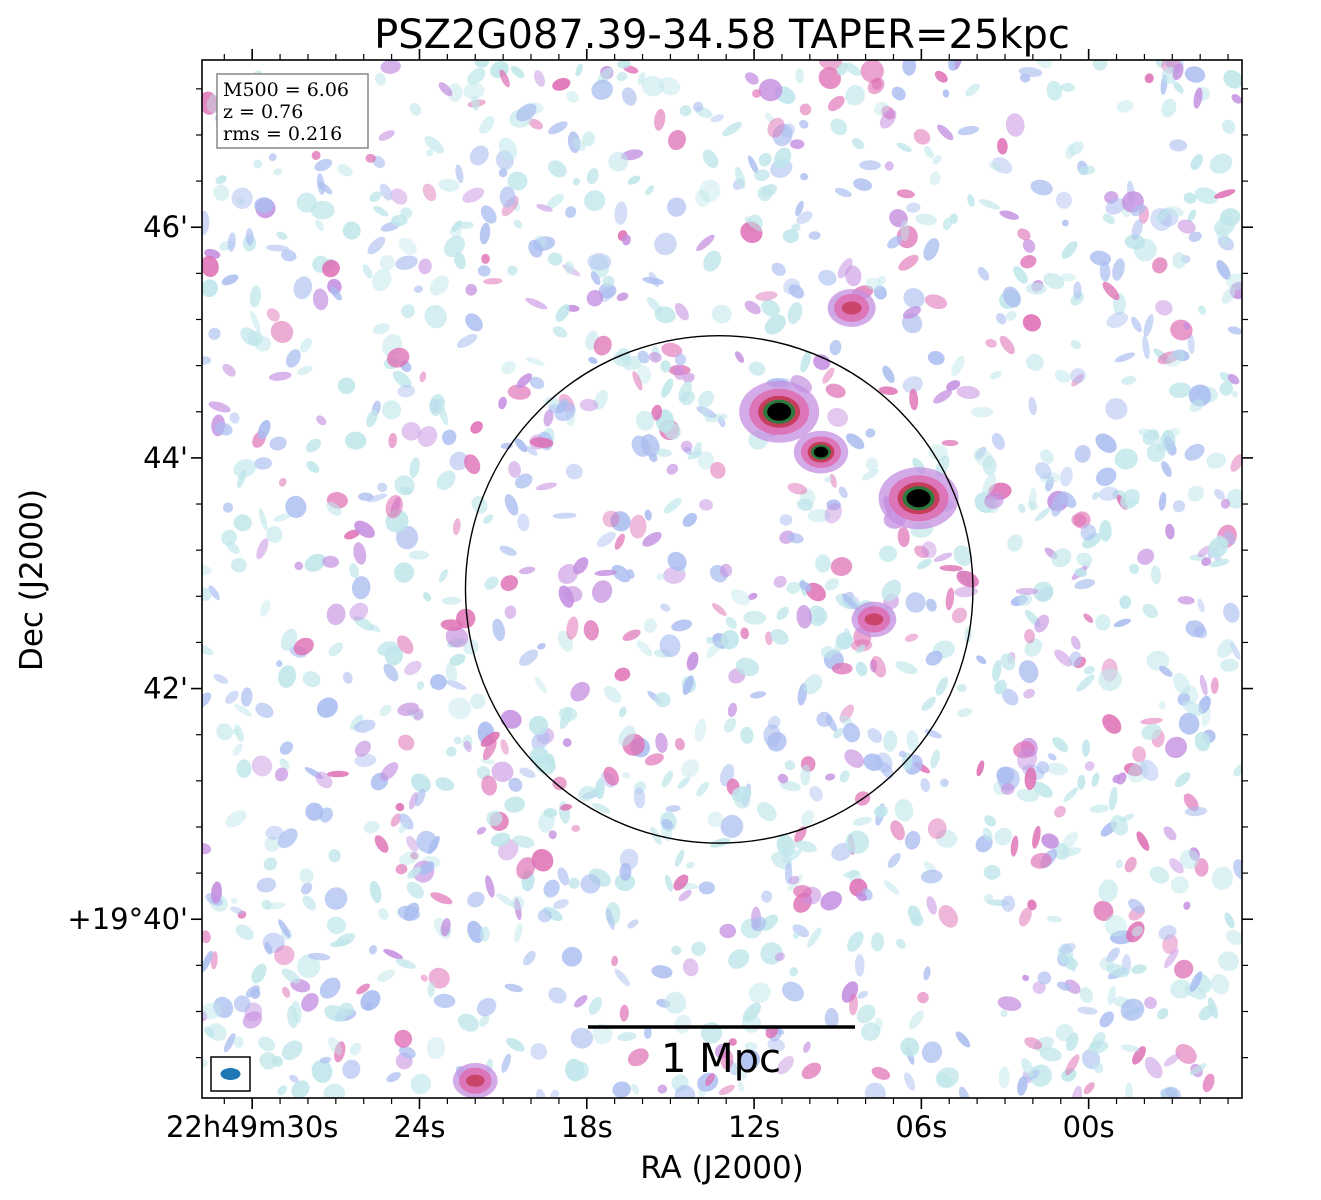 This screenshot has width=1321, height=1200. What do you see at coordinates (286, 90) in the screenshot?
I see `info-m500: M500 = 6.06` at bounding box center [286, 90].